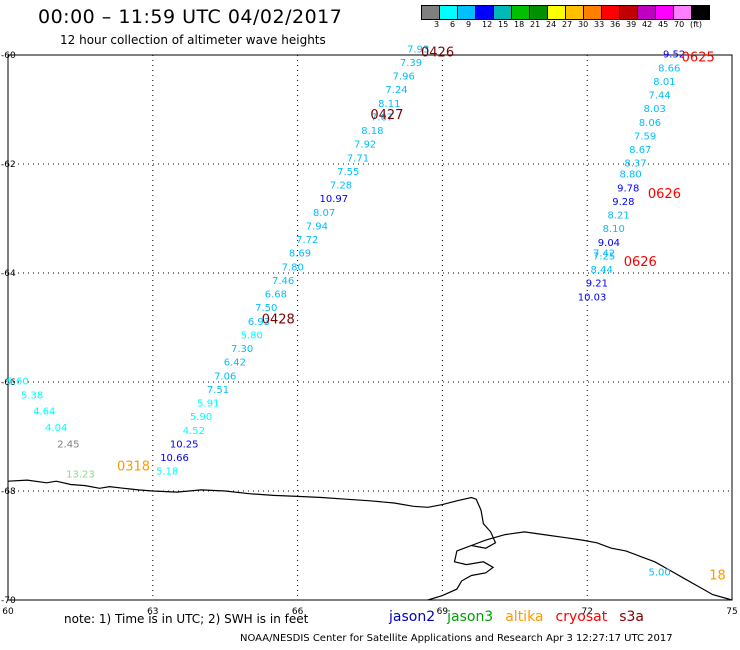  Describe the element at coordinates (225, 376) in the screenshot. I see `swh-value: 7.06` at that location.